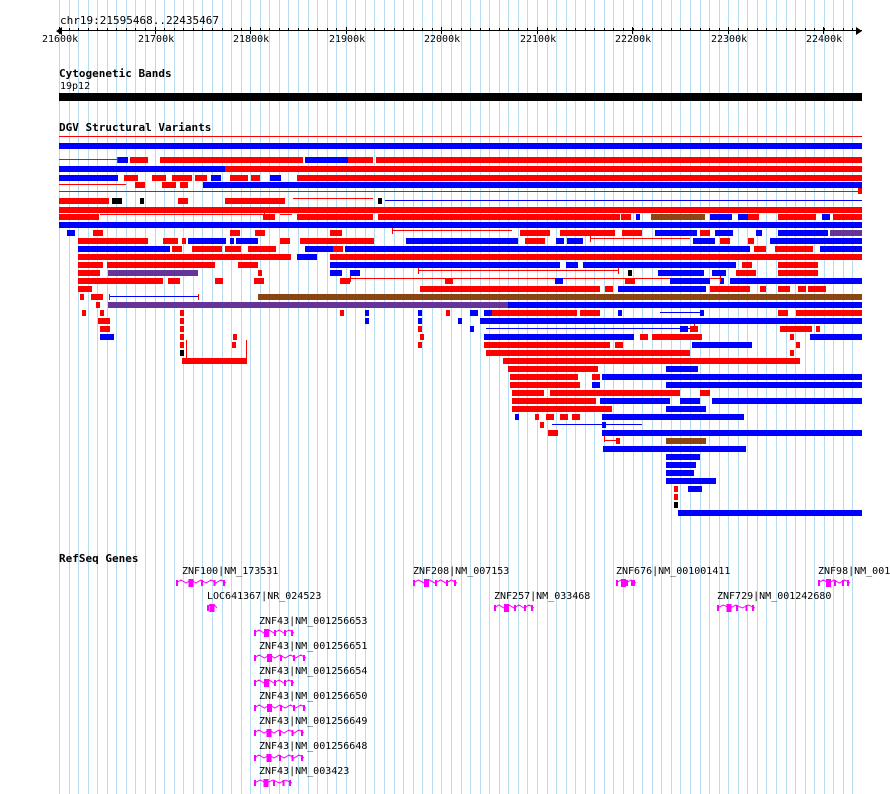 This screenshot has width=890, height=794. I want to click on gene-label: ZNF43|NM_001256649, so click(313, 721).